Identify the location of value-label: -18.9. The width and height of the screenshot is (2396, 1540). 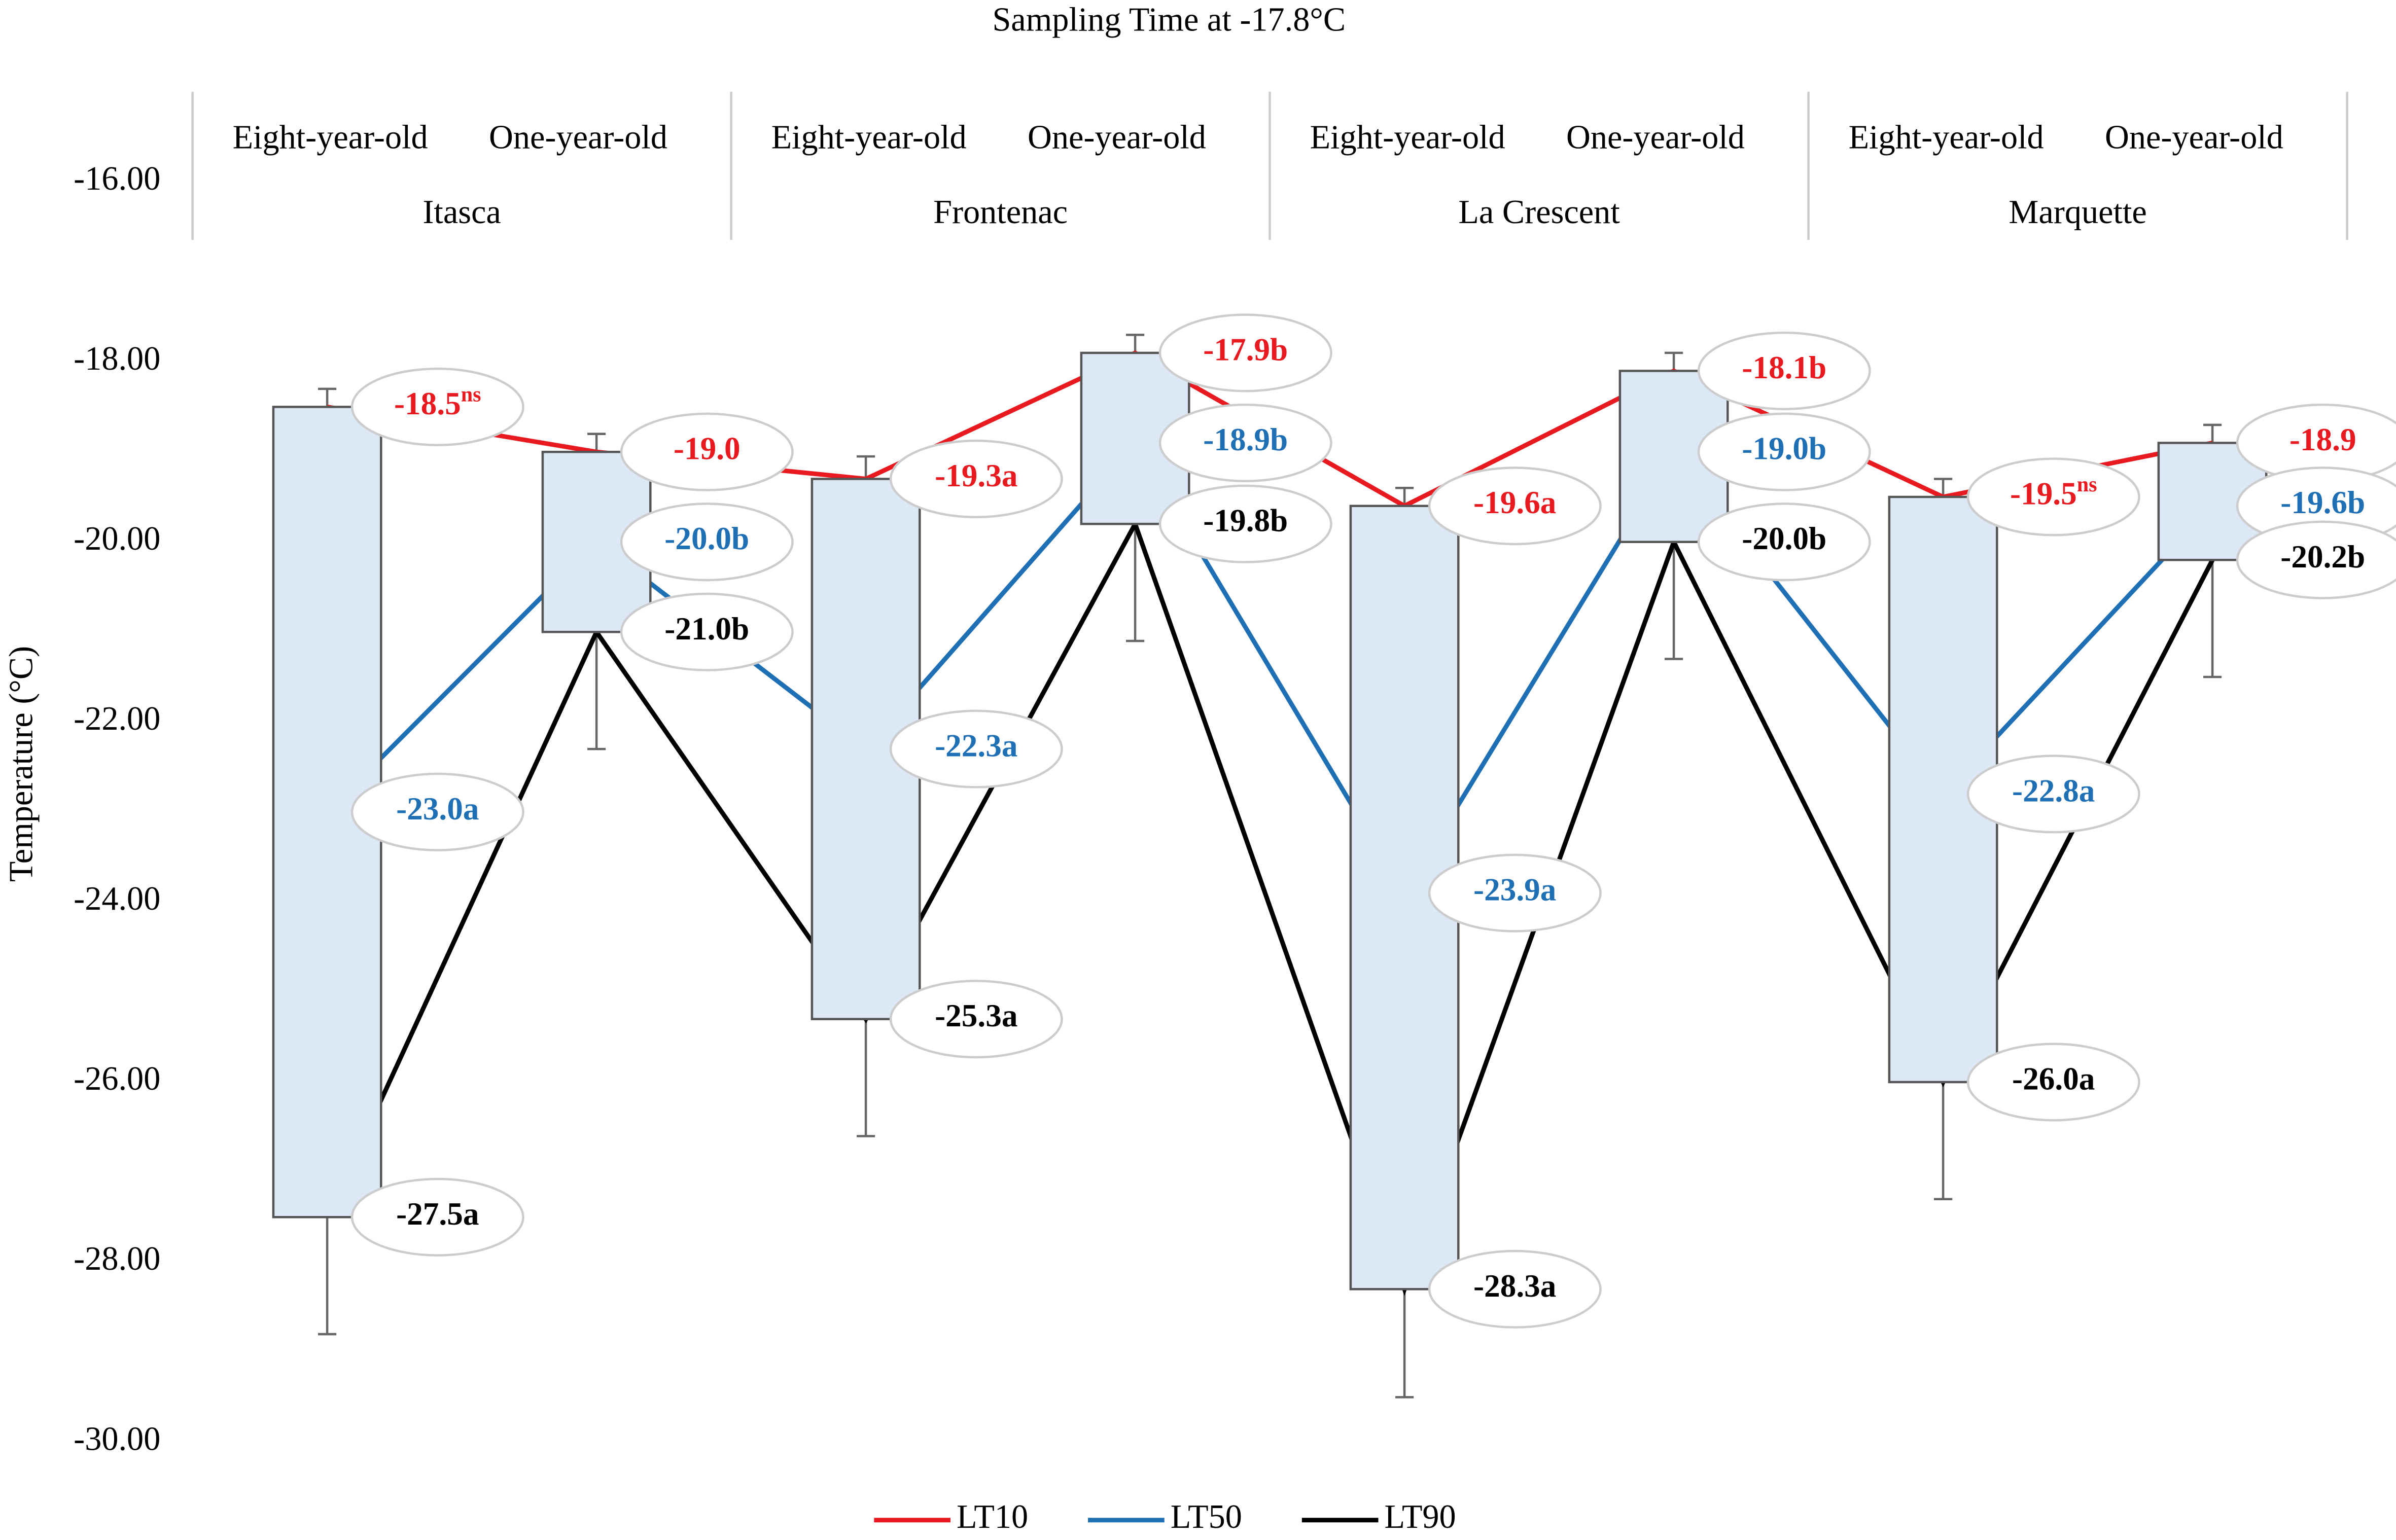
(2322, 439).